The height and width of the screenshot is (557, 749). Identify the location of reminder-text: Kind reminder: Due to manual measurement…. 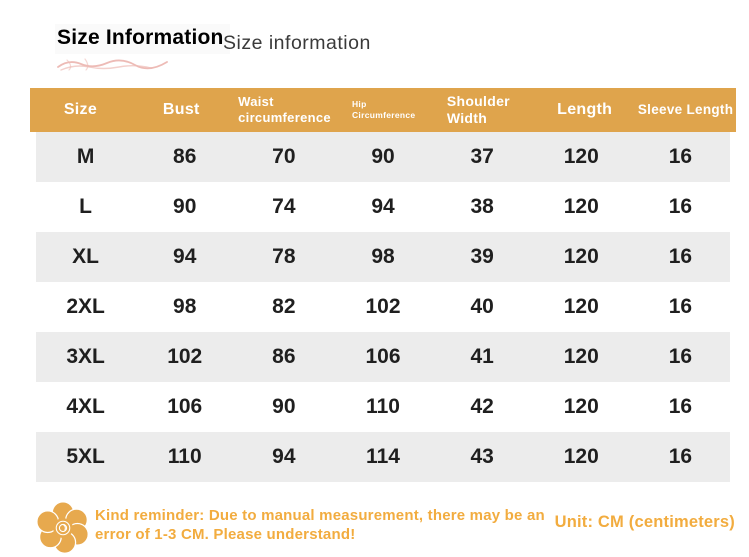
(320, 525).